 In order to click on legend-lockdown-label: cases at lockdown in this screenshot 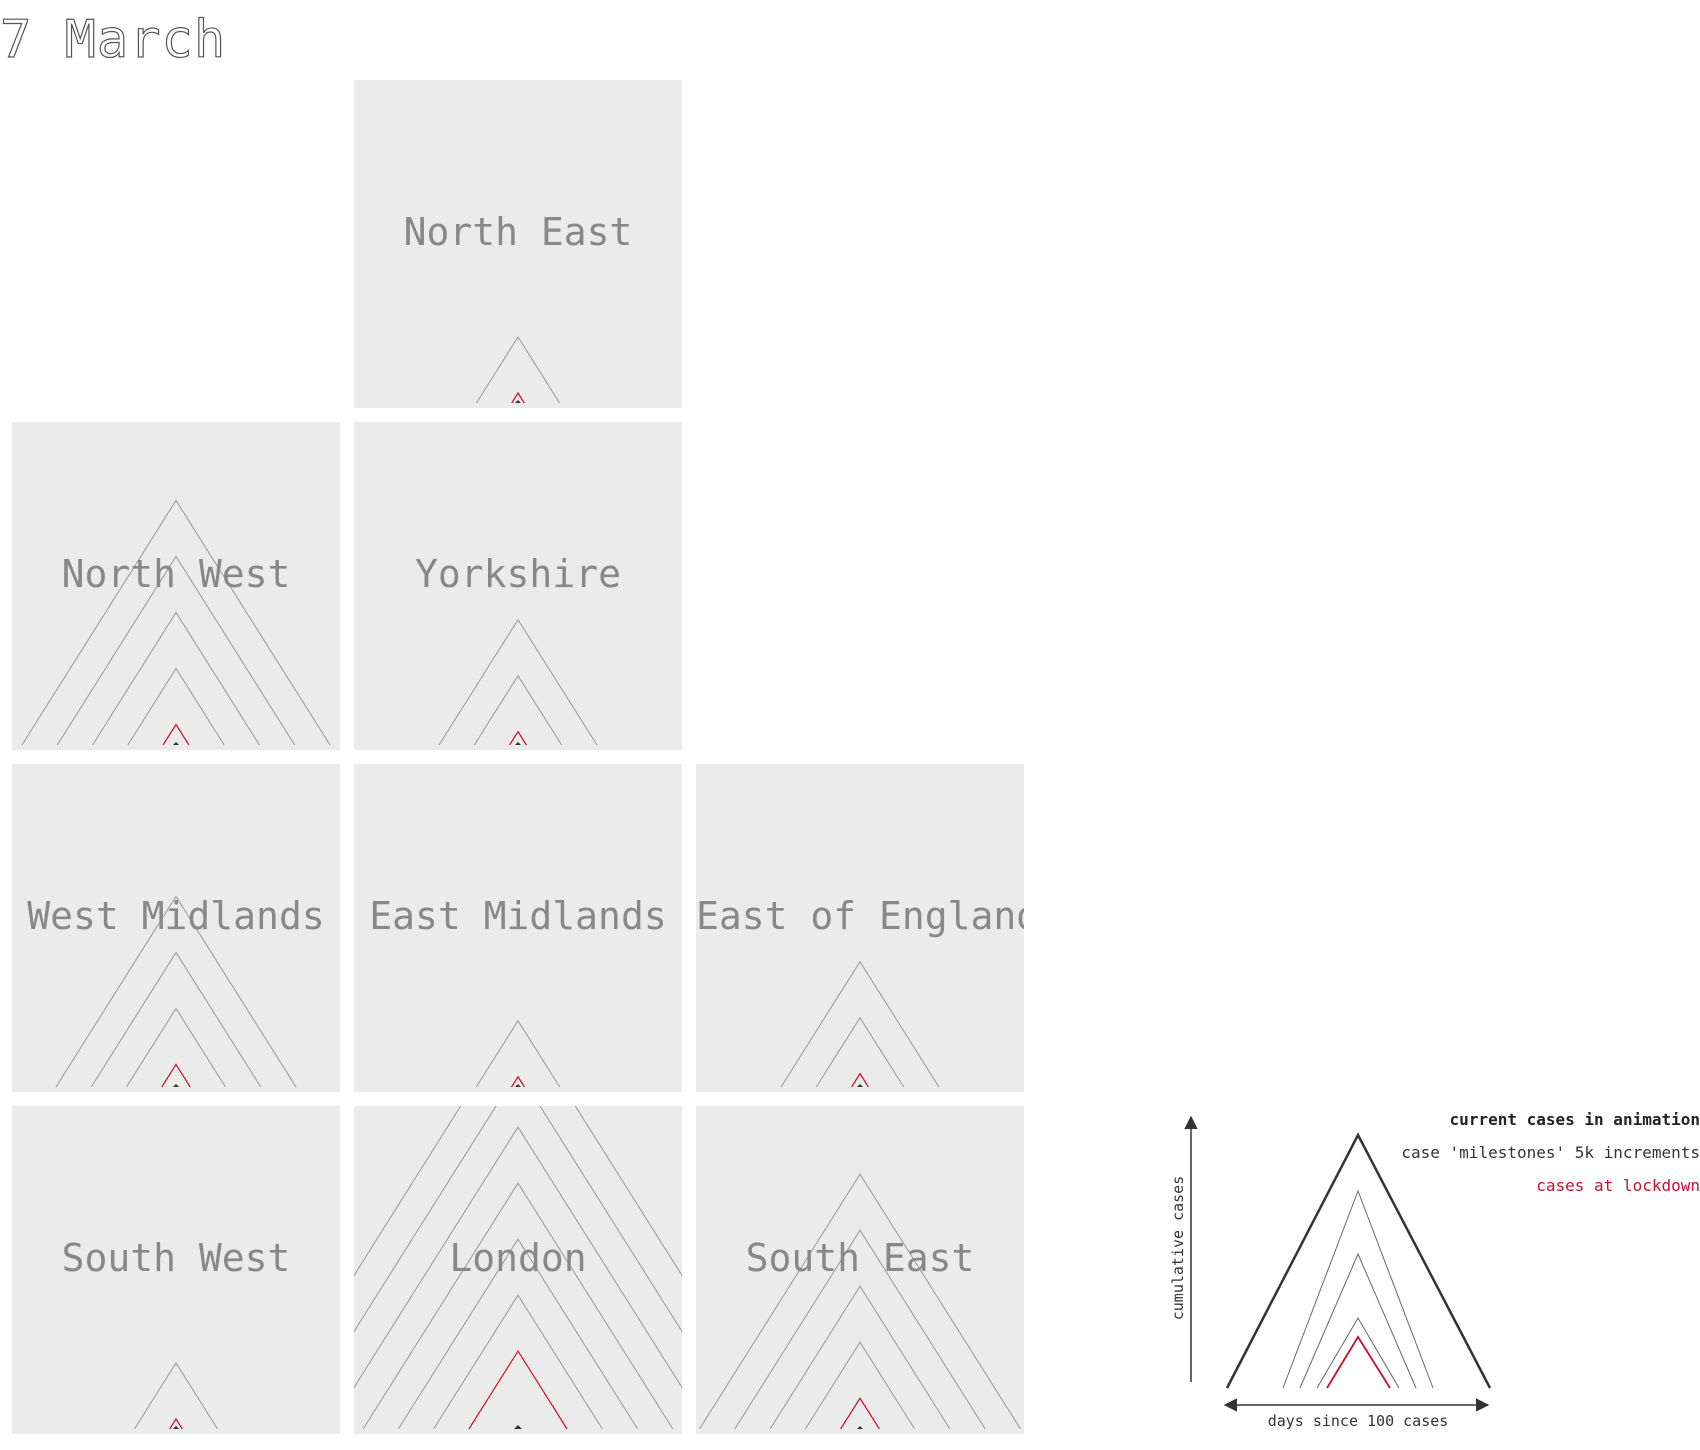, I will do `click(1618, 1185)`.